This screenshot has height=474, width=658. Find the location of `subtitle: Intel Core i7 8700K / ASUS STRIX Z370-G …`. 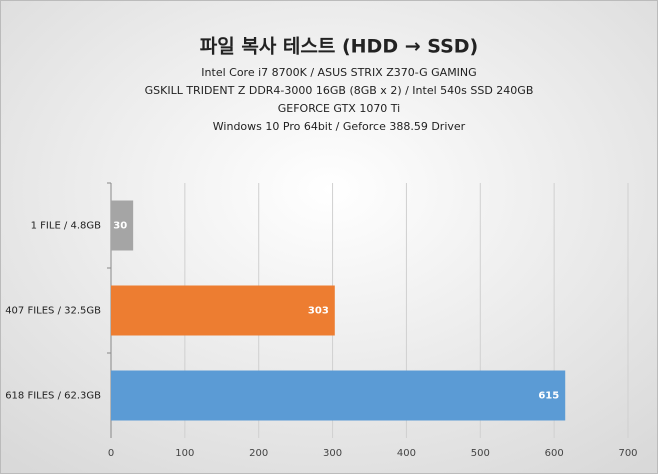

subtitle: Intel Core i7 8700K / ASUS STRIX Z370-G … is located at coordinates (338, 72).